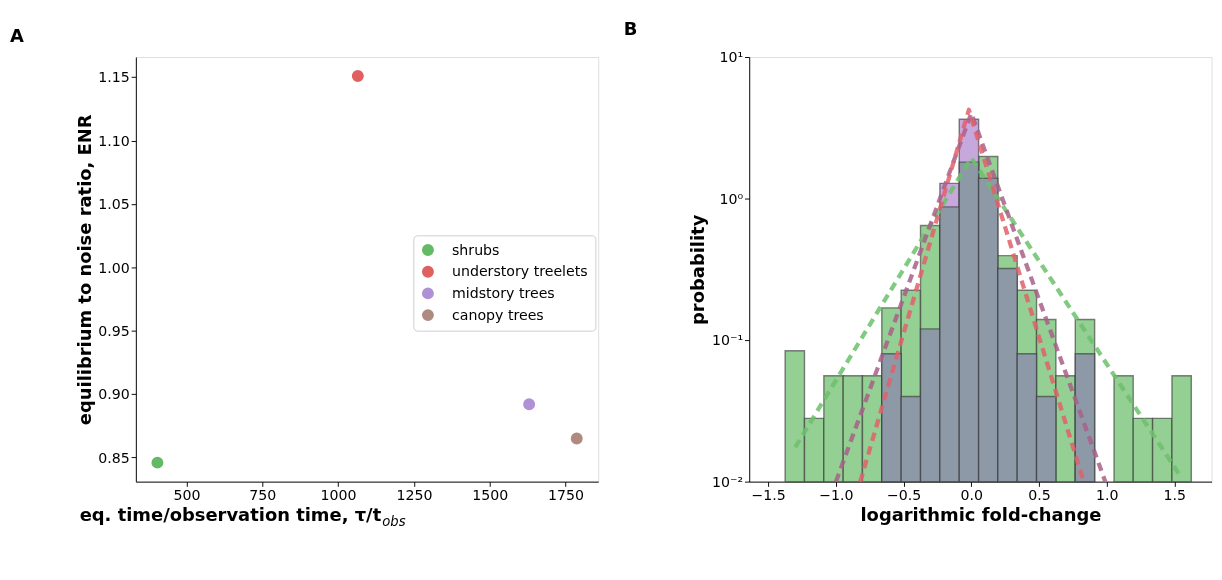 This screenshot has height=580, width=1222. What do you see at coordinates (981, 514) in the screenshot?
I see `x-axis-title: logarithmic fold-change` at bounding box center [981, 514].